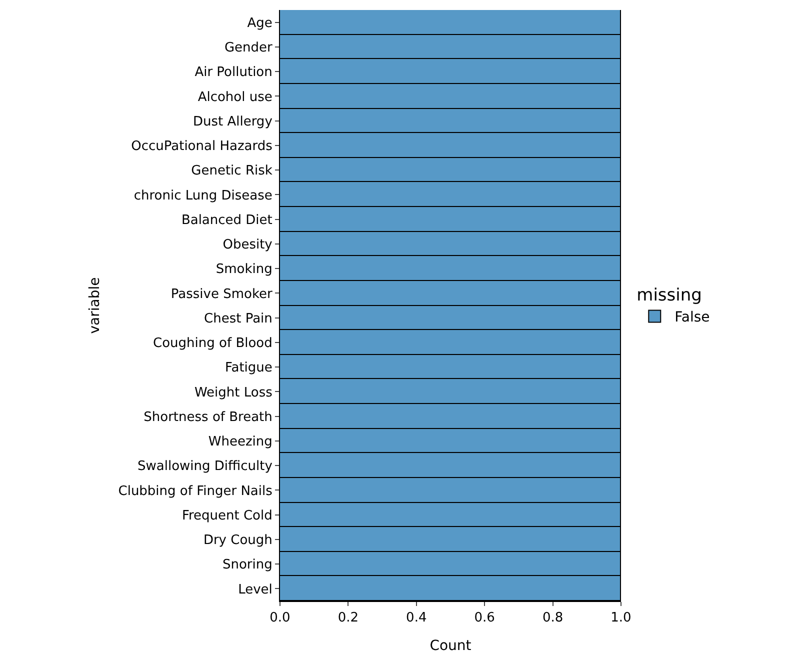  Describe the element at coordinates (240, 442) in the screenshot. I see `y-tick-label: Wheezing` at that location.